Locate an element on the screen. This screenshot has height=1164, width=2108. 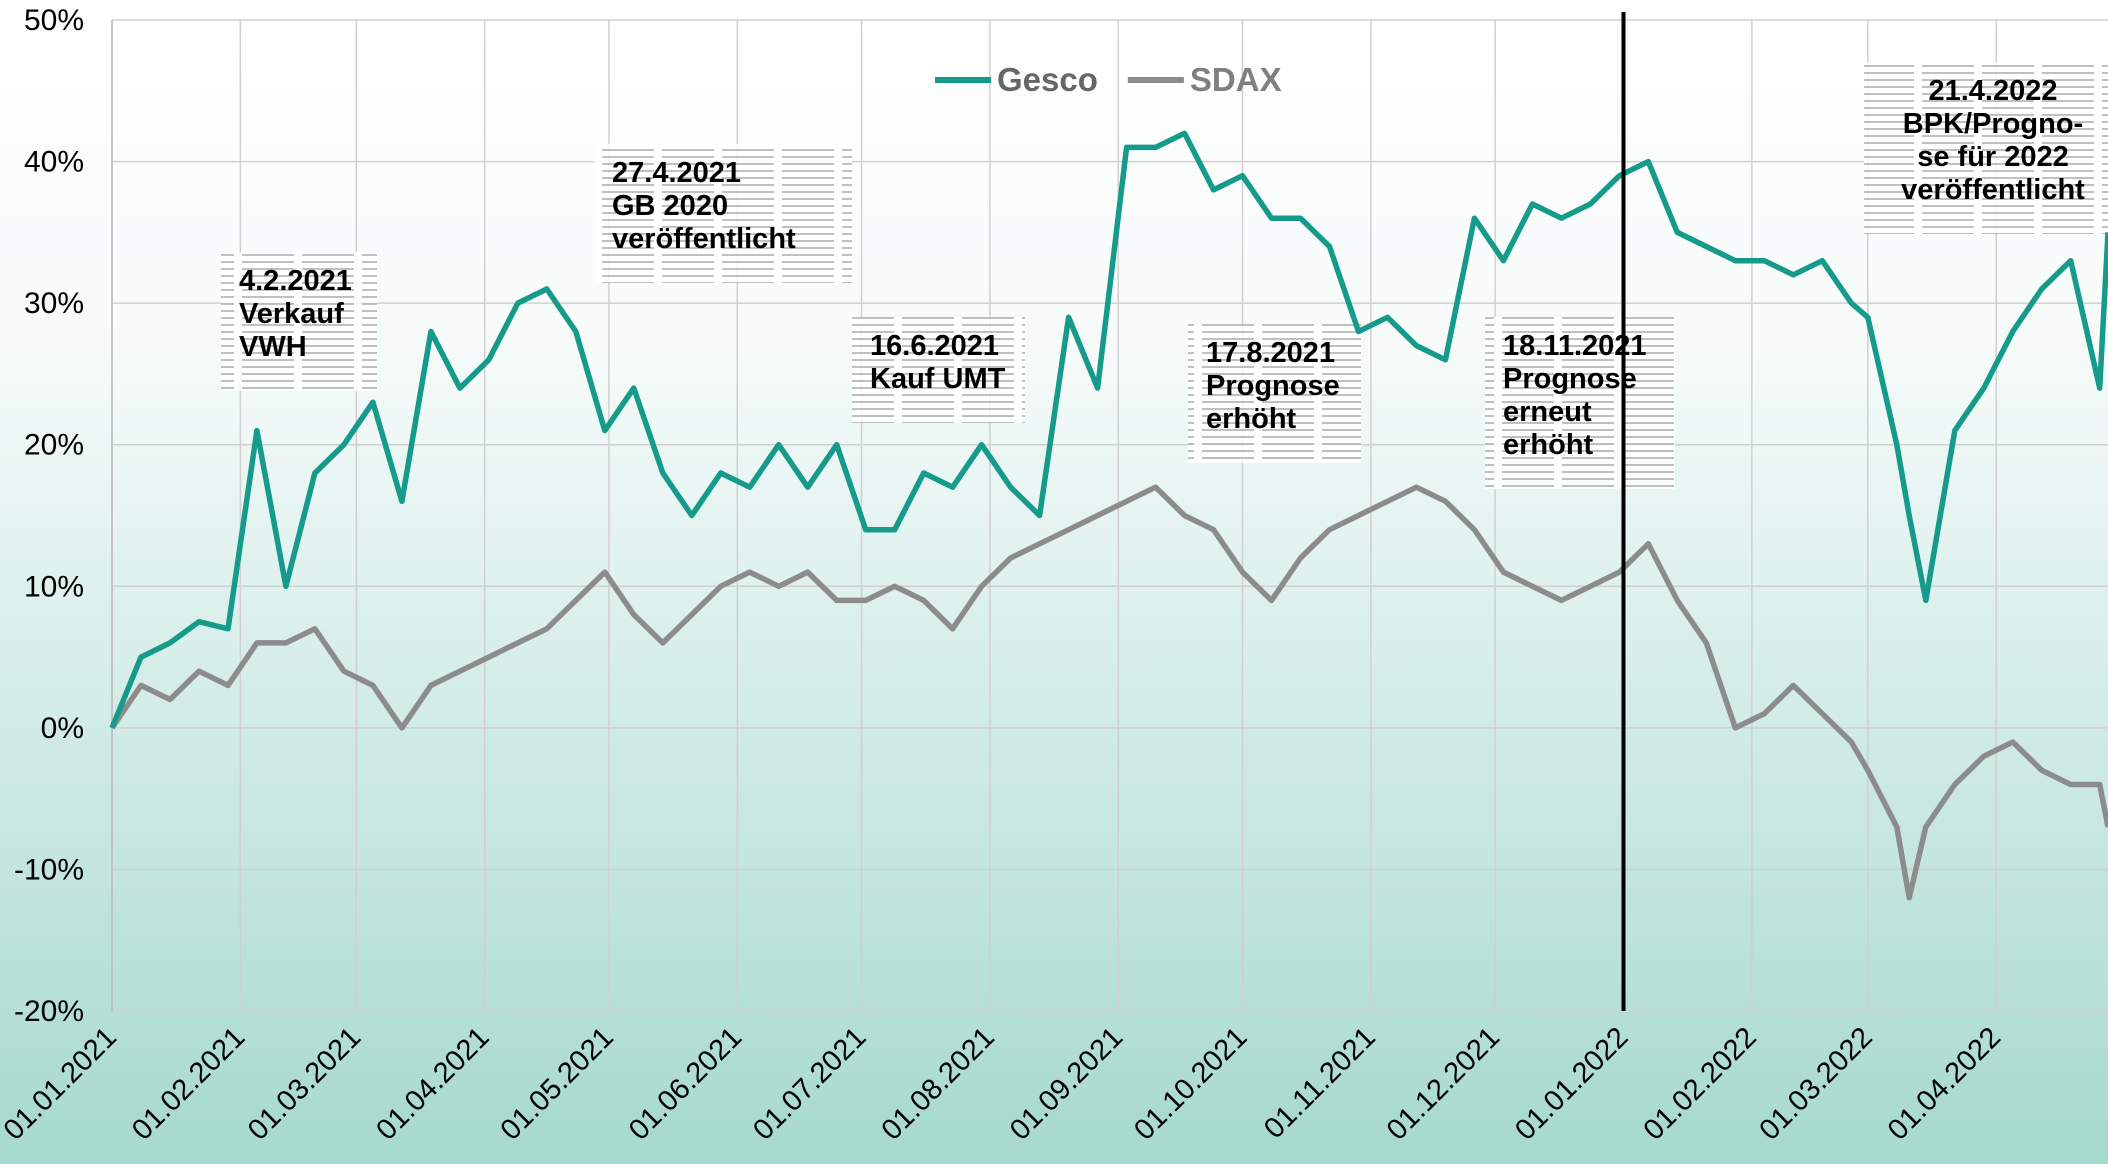
annotation: GB 2020 is located at coordinates (670, 206).